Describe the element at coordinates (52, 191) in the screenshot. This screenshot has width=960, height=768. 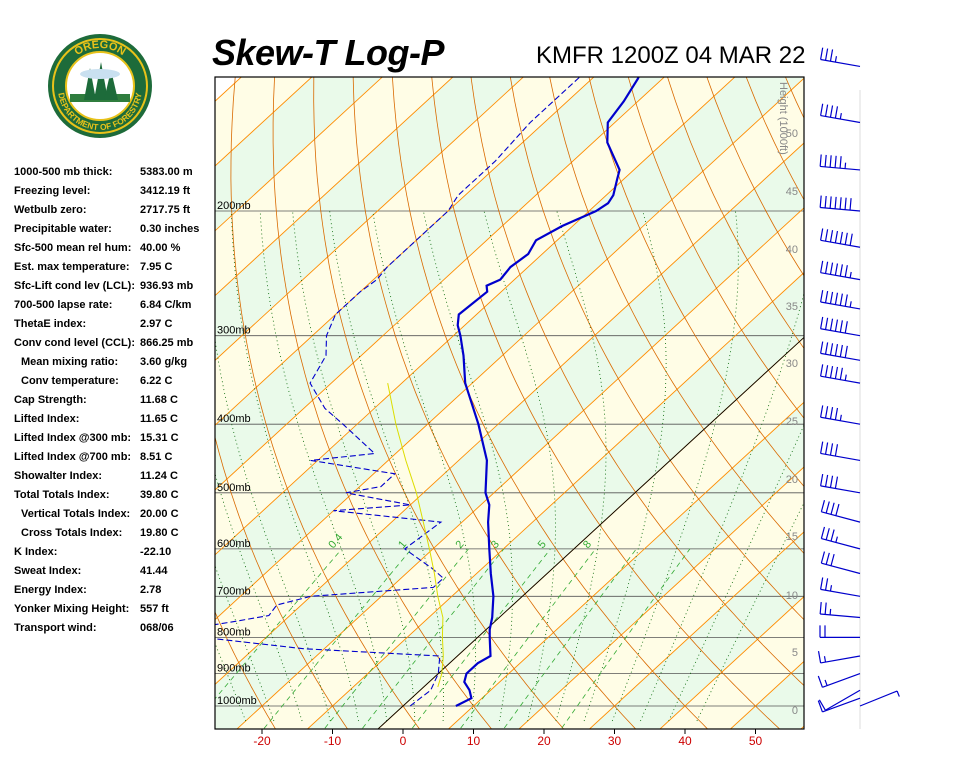
I see `index-label: Freezing level:` at that location.